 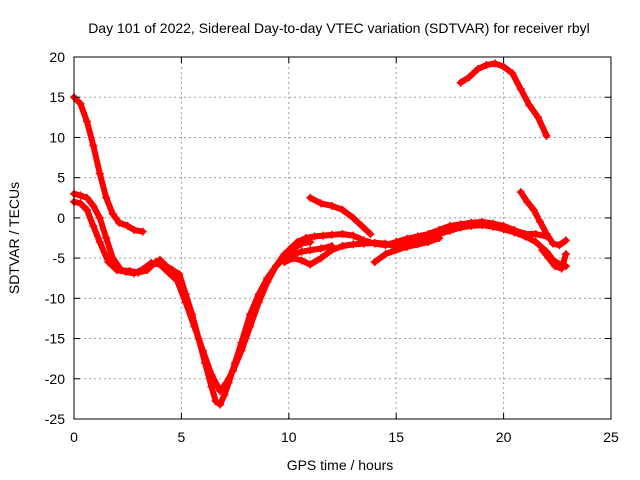 I want to click on y-tick-label: -15, so click(x=55, y=339).